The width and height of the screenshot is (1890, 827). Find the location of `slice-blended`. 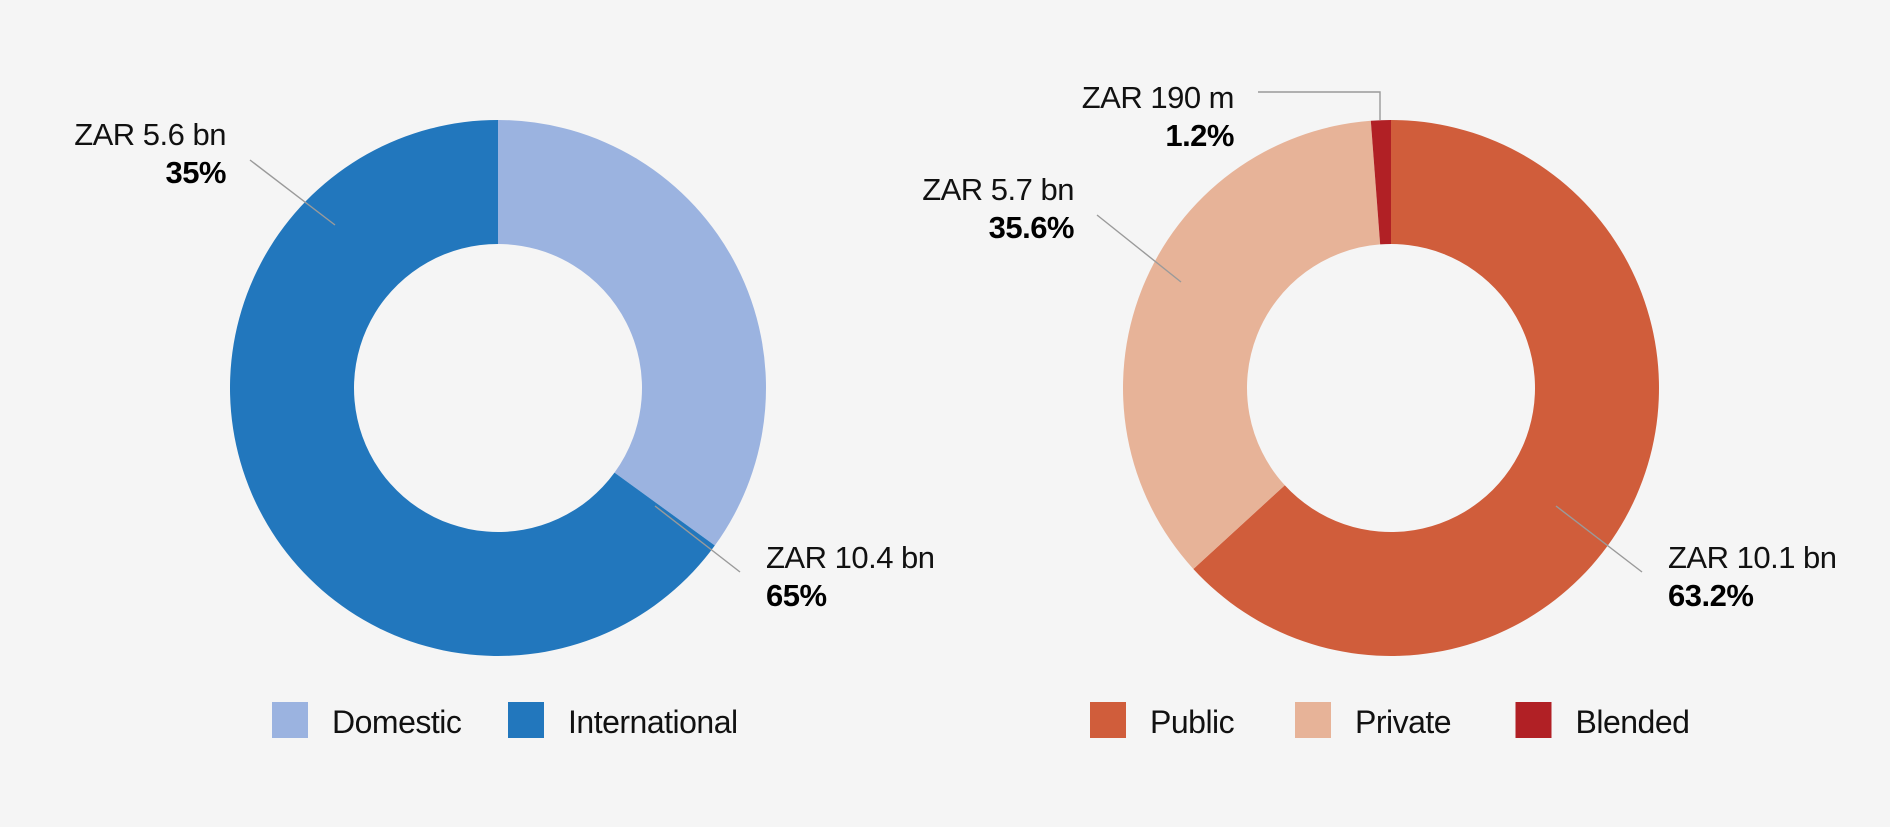

slice-blended is located at coordinates (1380, 182).